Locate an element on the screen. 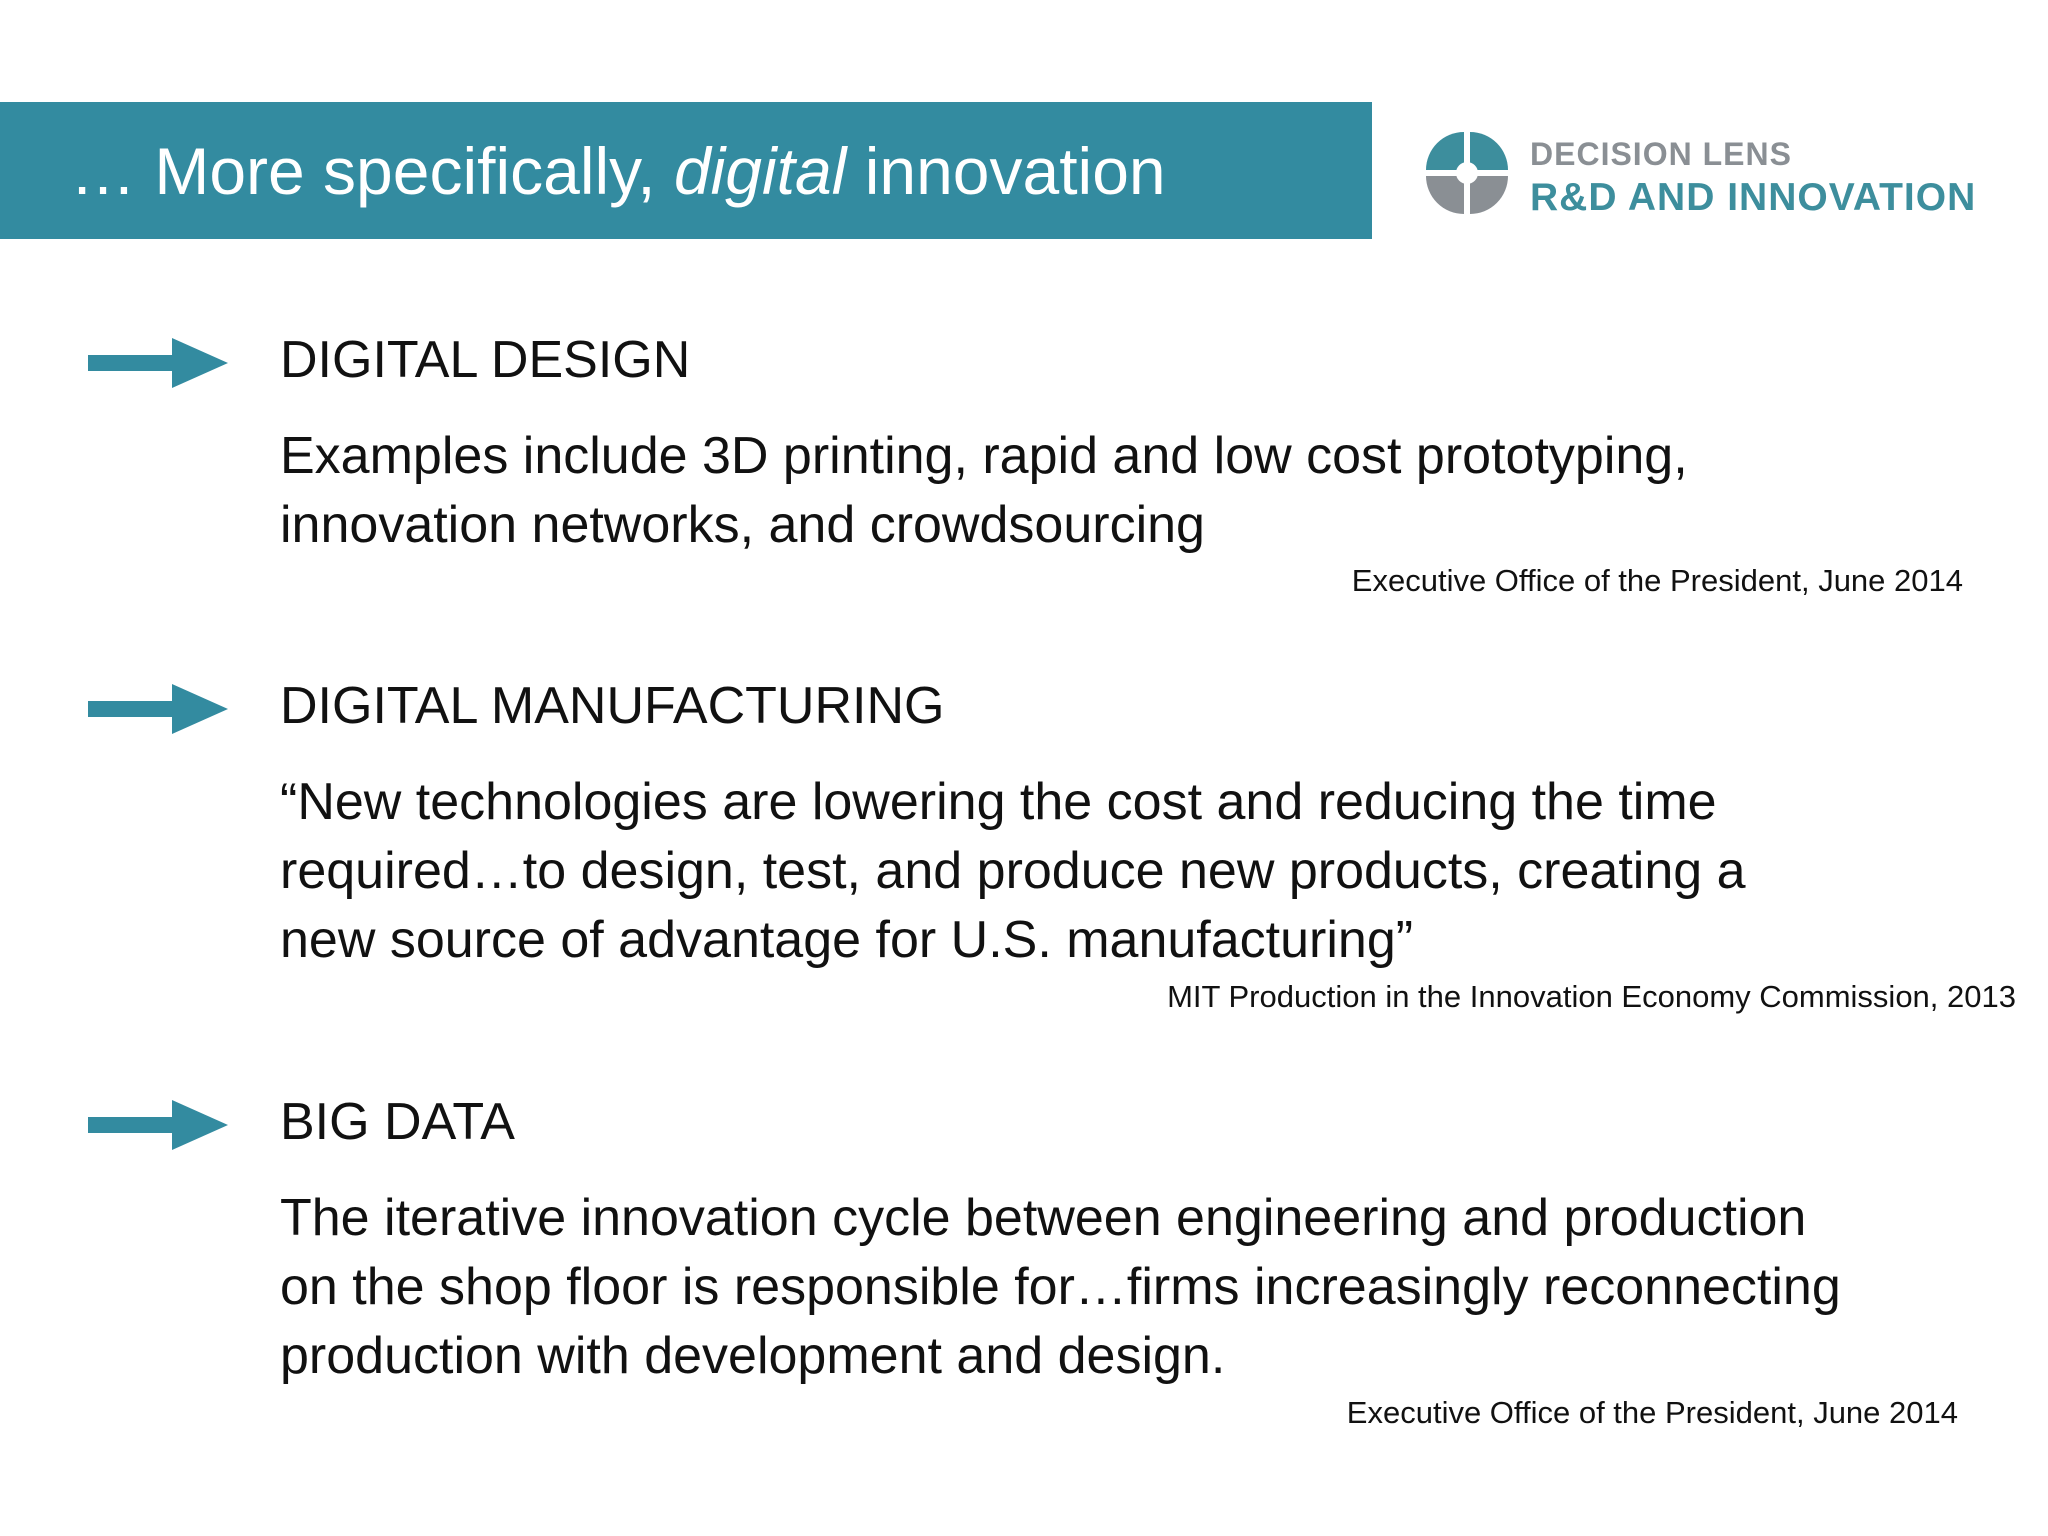 Image resolution: width=2048 pixels, height=1536 pixels. logo-line-2: R&D AND INNOVATION is located at coordinates (1753, 197).